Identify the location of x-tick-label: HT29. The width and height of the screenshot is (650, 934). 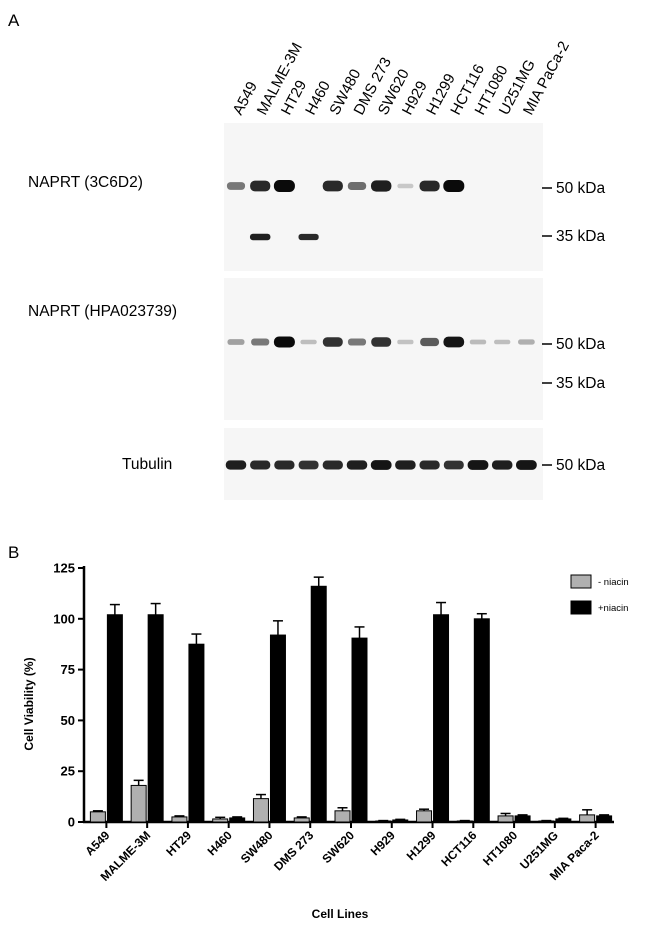
(178, 843).